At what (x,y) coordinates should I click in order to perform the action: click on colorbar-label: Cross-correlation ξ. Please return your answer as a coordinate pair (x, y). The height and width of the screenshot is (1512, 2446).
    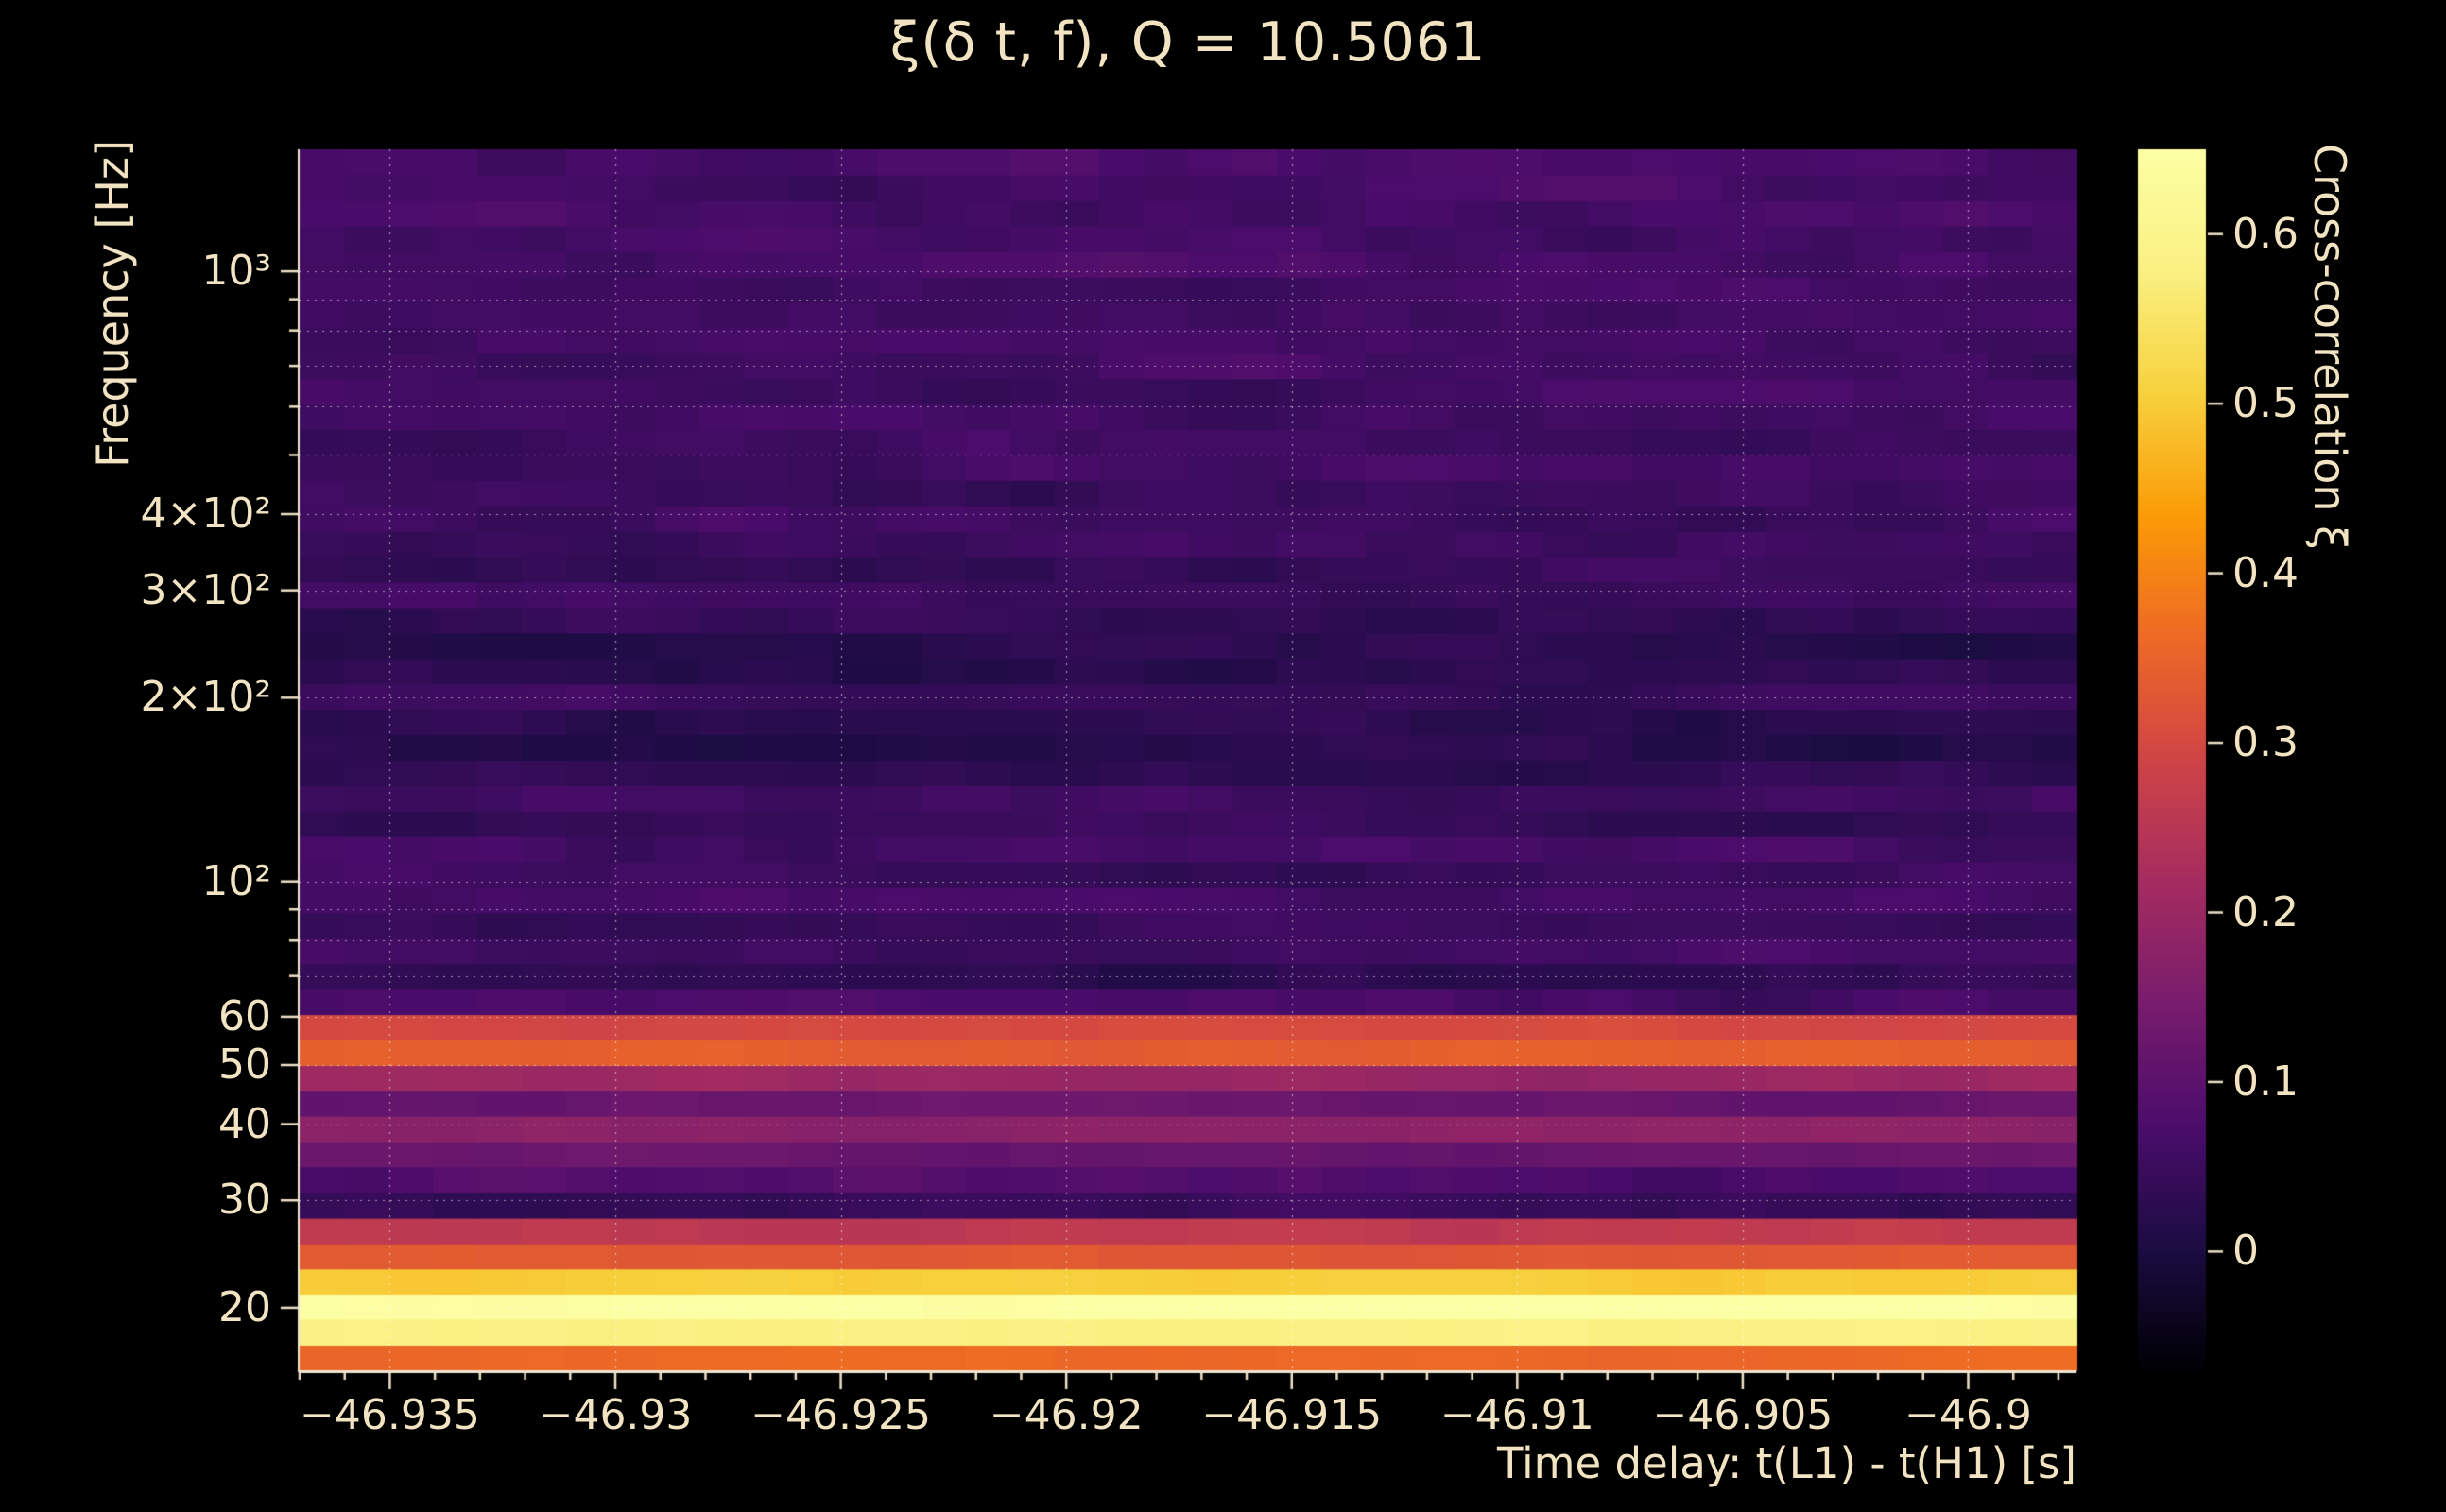
    Looking at the image, I should click on (2329, 347).